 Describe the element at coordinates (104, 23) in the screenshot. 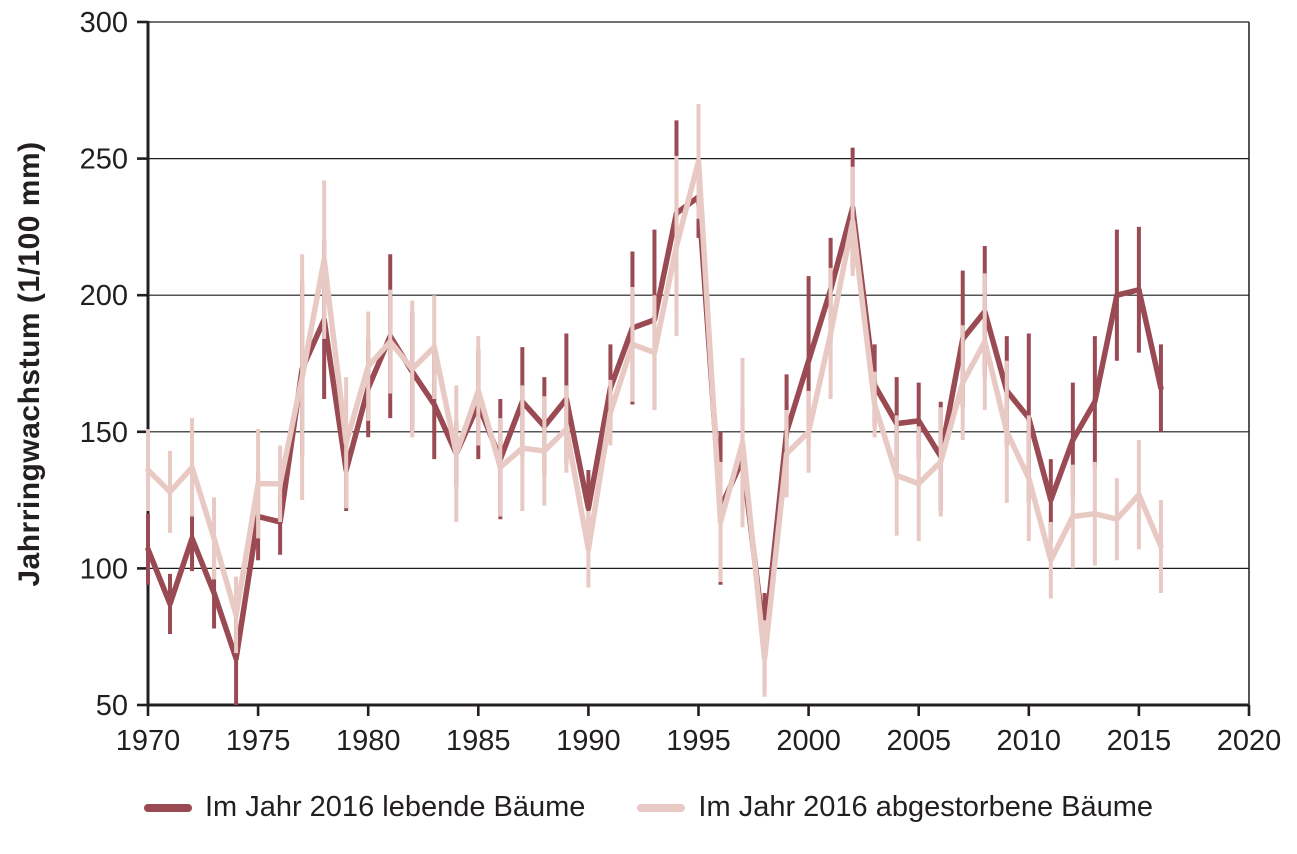

I see `y-tick-label-300: 300` at that location.